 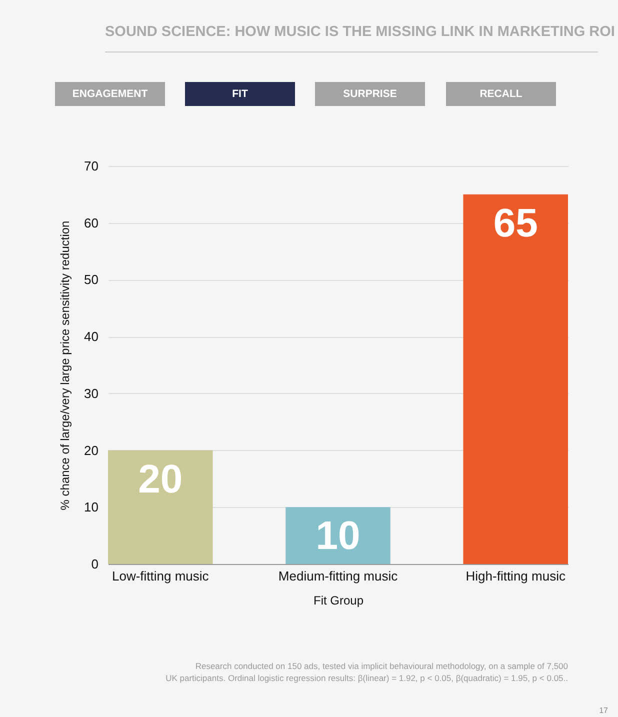 I want to click on y-tick-label: 50, so click(x=91, y=280).